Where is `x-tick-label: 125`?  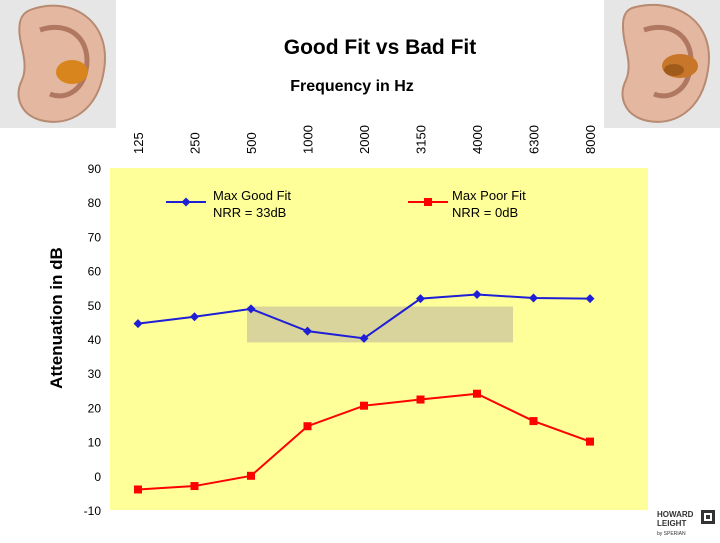 x-tick-label: 125 is located at coordinates (138, 143).